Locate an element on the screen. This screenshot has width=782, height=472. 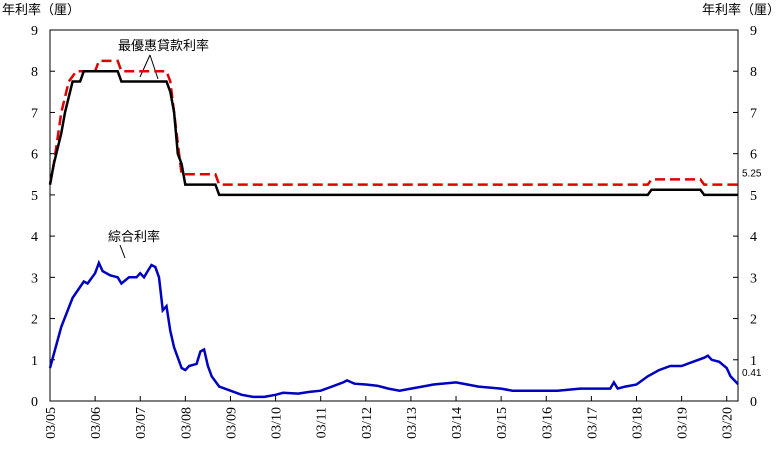
x-tick-label: 03/17 is located at coordinates (592, 423).